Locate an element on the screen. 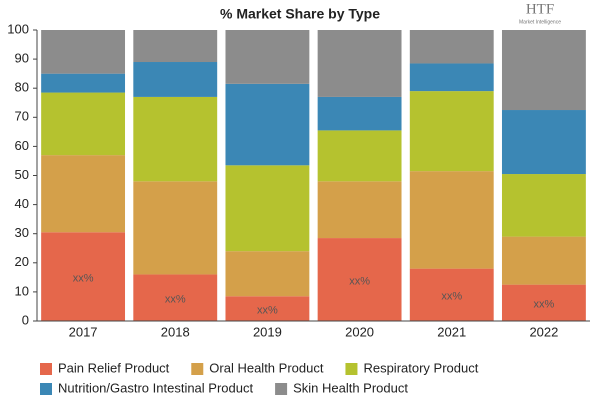 This screenshot has width=600, height=400. y-tick-label: 40 is located at coordinates (22, 203).